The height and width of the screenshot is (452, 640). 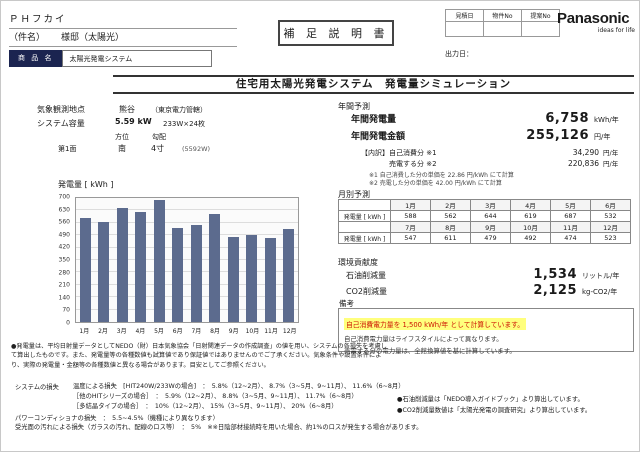 What do you see at coordinates (64, 247) in the screenshot?
I see `y-tick-420: 420` at bounding box center [64, 247].